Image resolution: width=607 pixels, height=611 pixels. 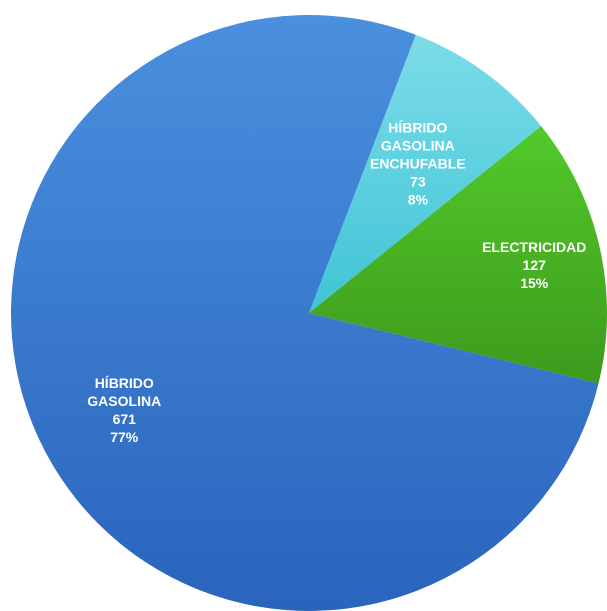 What do you see at coordinates (418, 200) in the screenshot?
I see `slice-percent-label: 8%` at bounding box center [418, 200].